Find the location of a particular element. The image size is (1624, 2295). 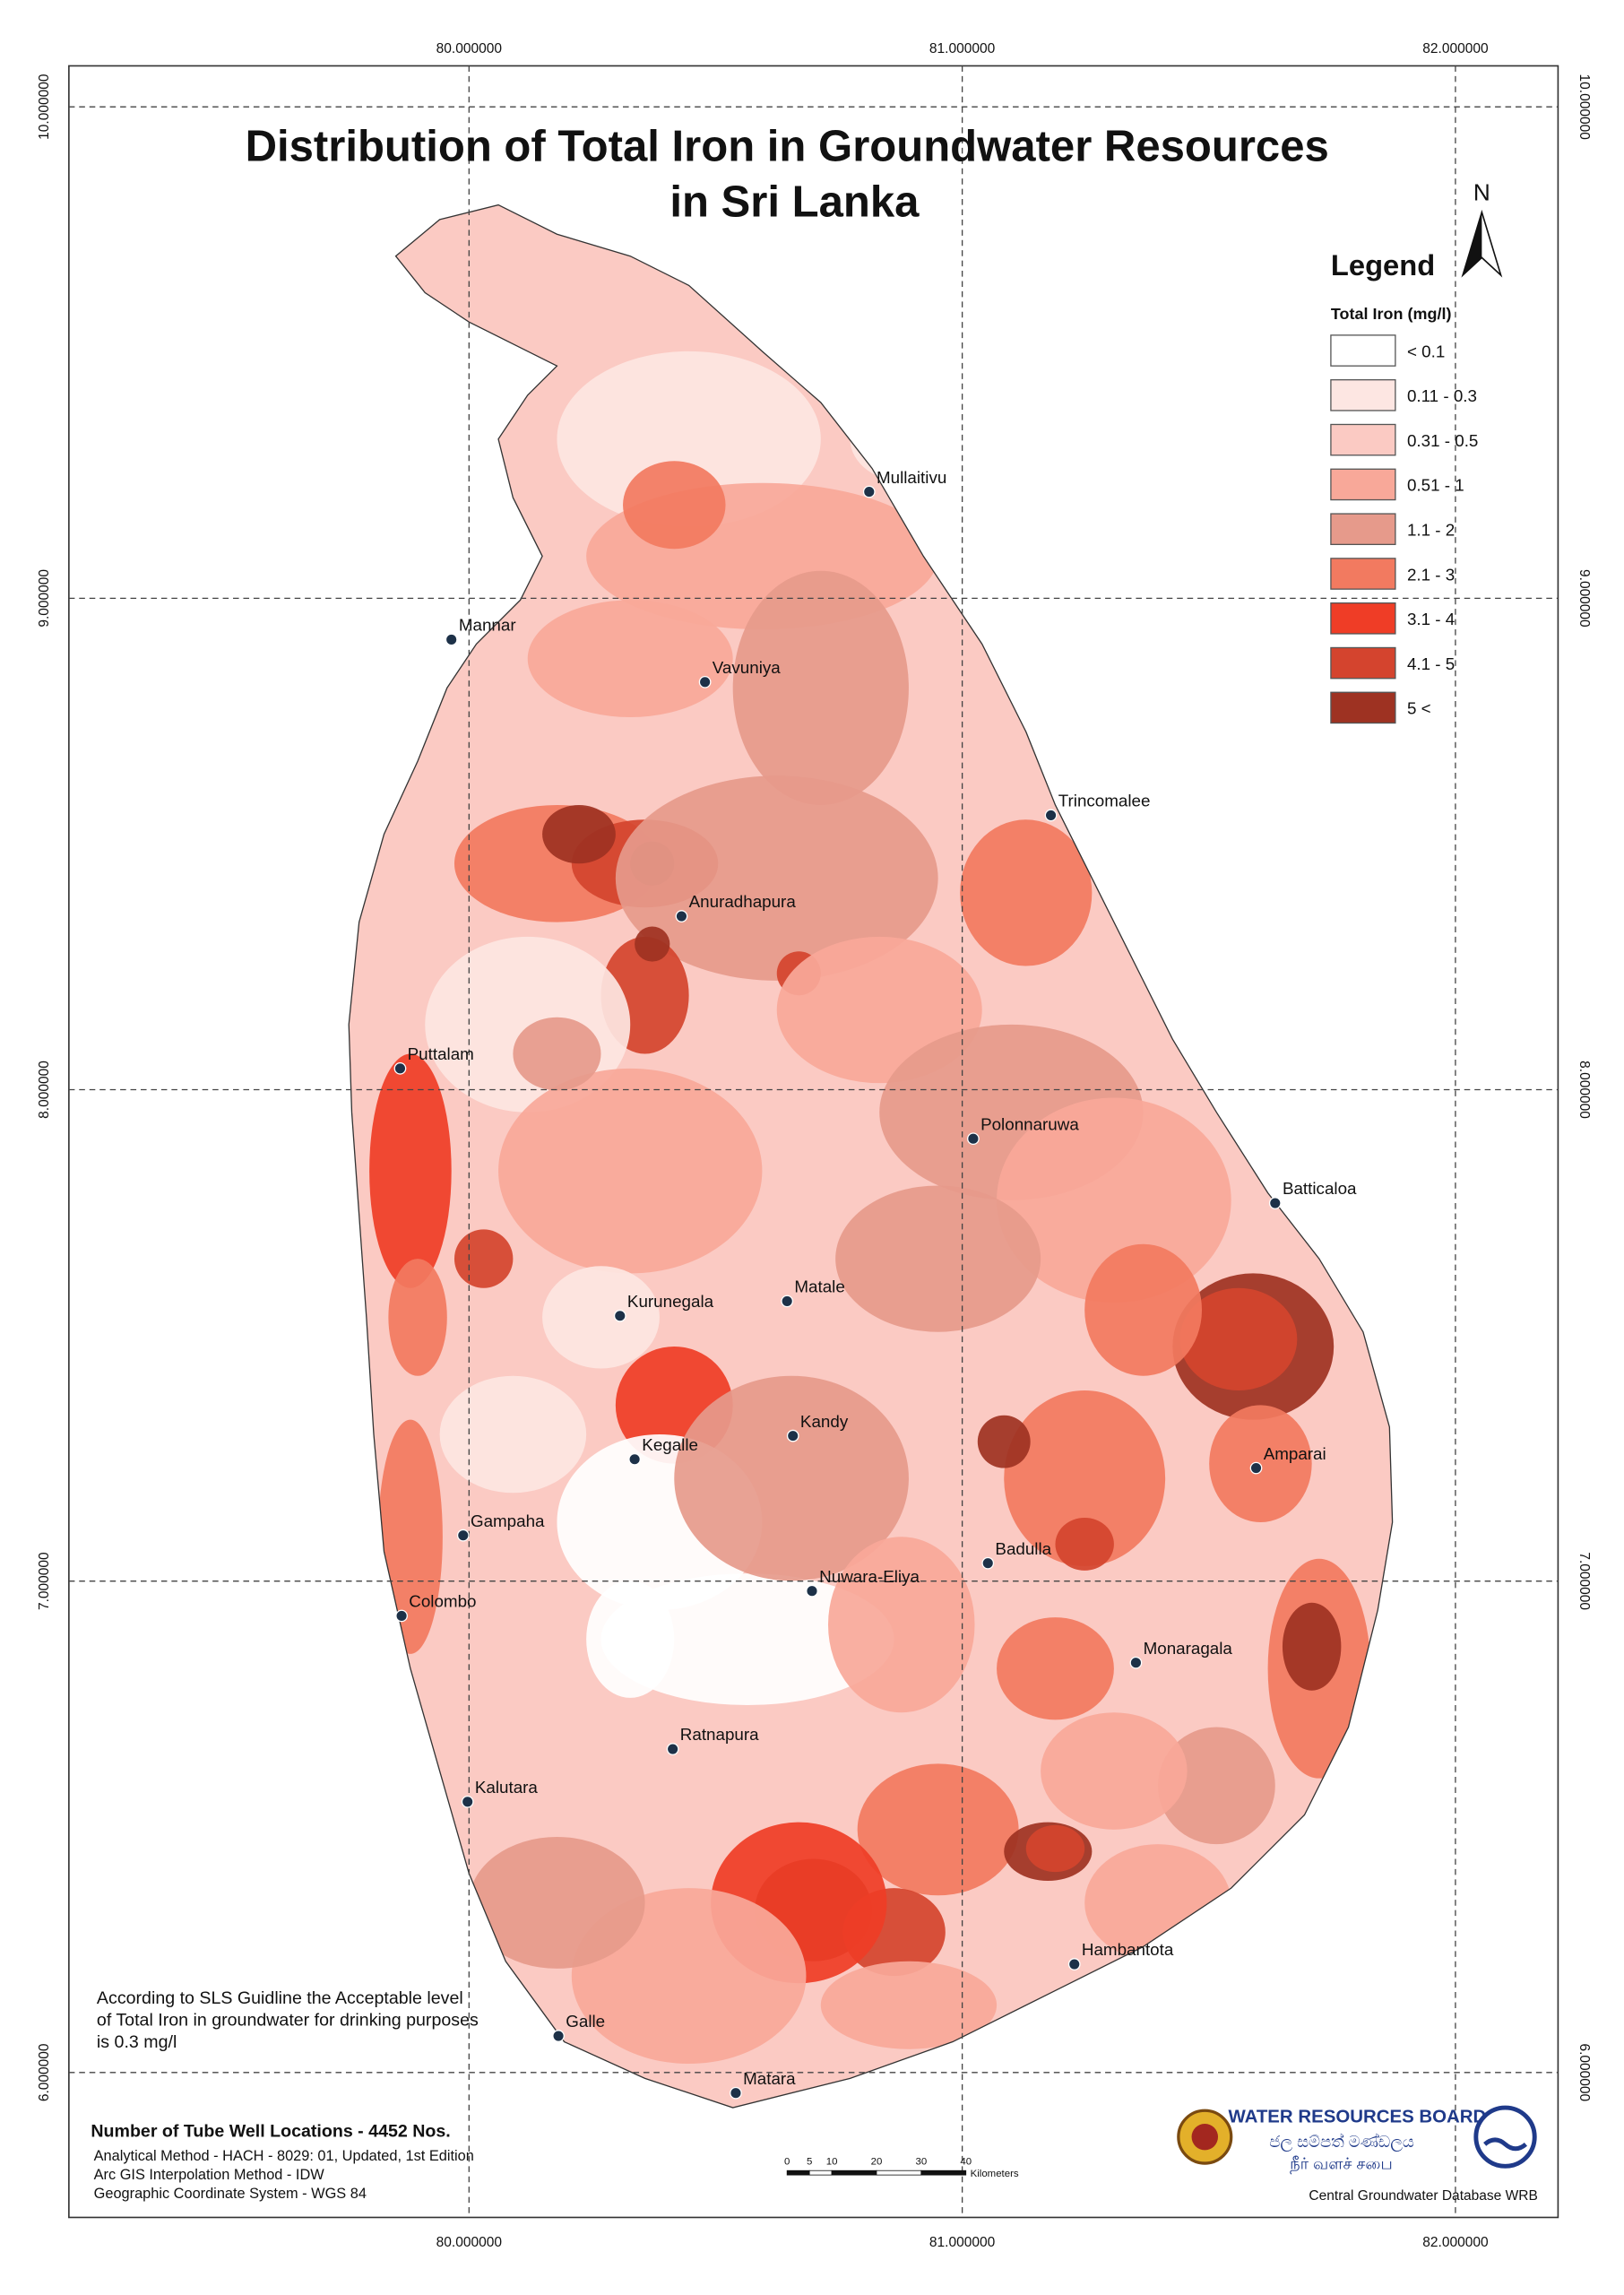

city-label: Trincomalee is located at coordinates (1104, 801).